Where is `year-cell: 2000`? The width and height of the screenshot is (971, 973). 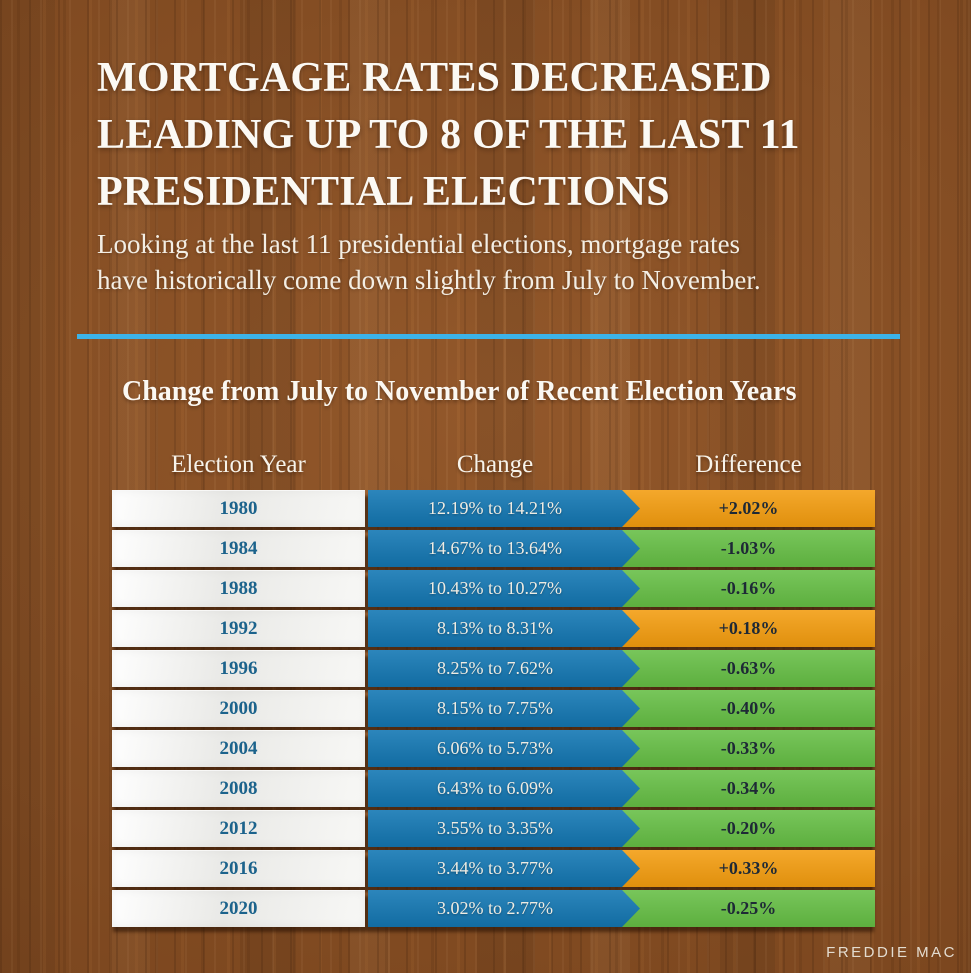 year-cell: 2000 is located at coordinates (238, 708).